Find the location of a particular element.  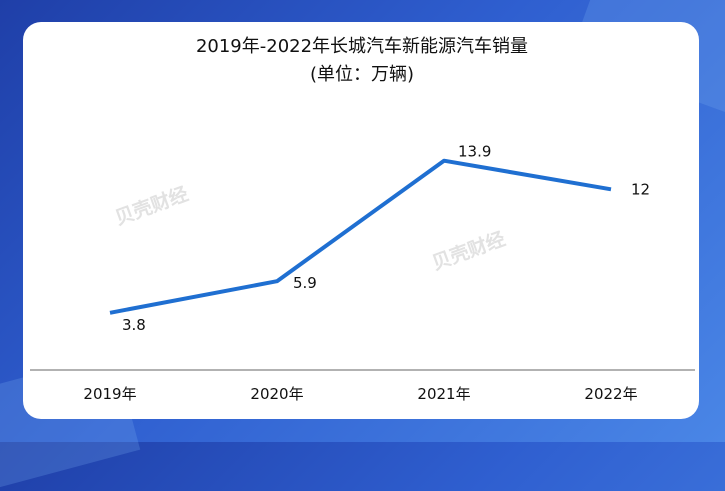

x-tick-label: 2022年 is located at coordinates (610, 394).